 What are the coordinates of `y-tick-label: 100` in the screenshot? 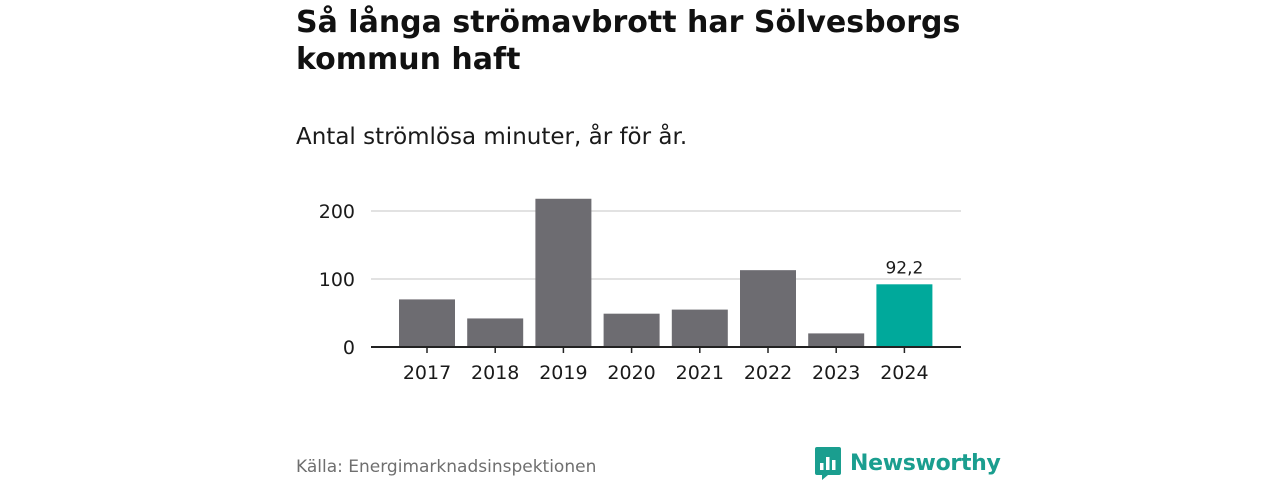 It's located at (337, 280).